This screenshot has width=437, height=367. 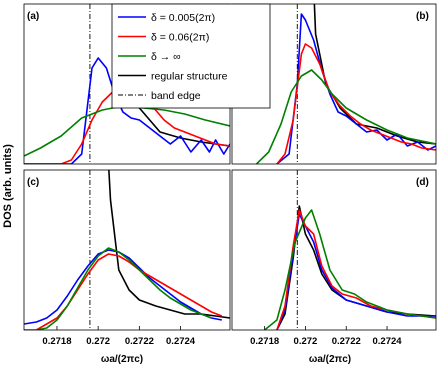 I want to click on legend-label: regular structure, so click(x=189, y=77).